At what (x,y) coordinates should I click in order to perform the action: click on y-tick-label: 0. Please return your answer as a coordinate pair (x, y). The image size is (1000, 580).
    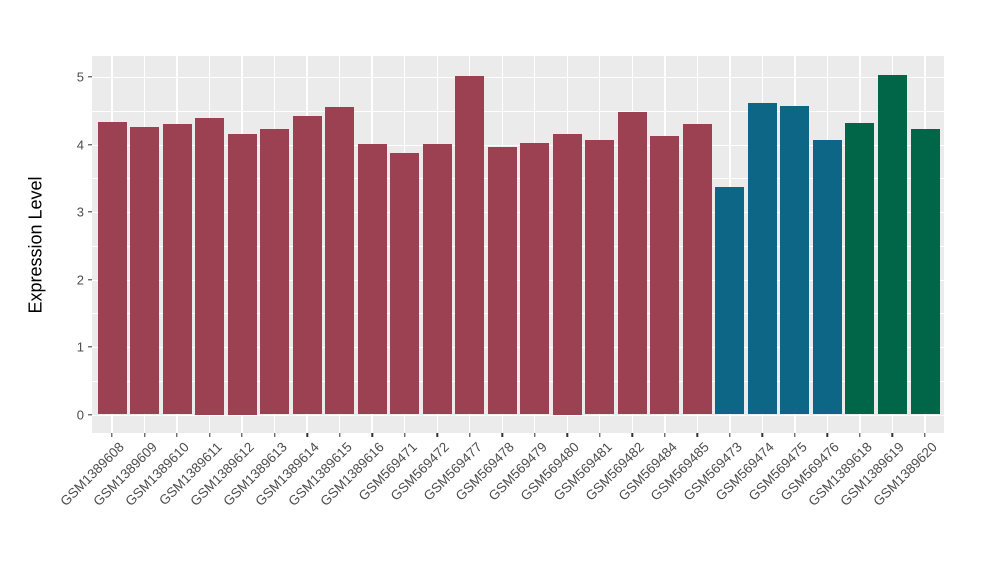
    Looking at the image, I should click on (80, 414).